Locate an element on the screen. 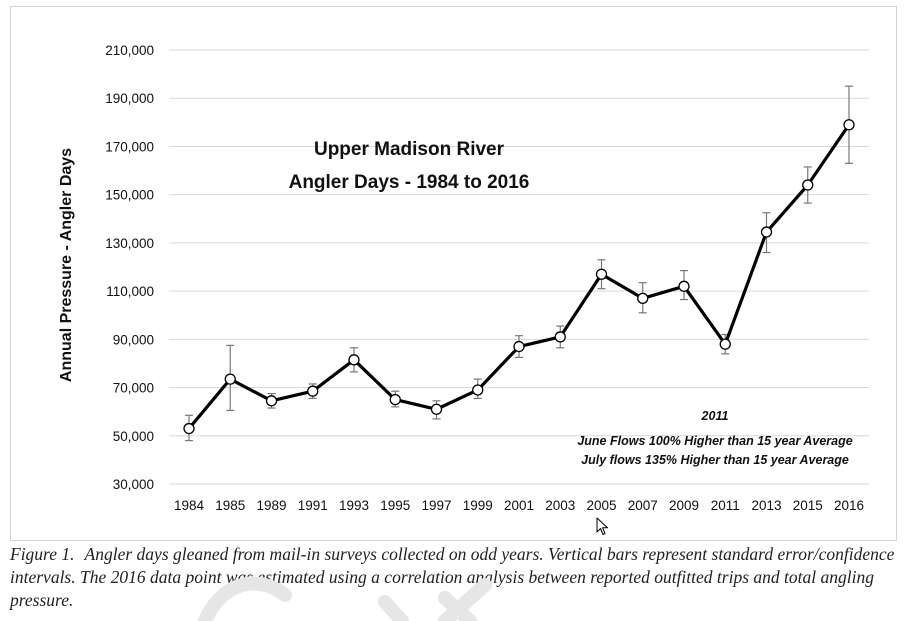  data-point-1995 is located at coordinates (395, 399).